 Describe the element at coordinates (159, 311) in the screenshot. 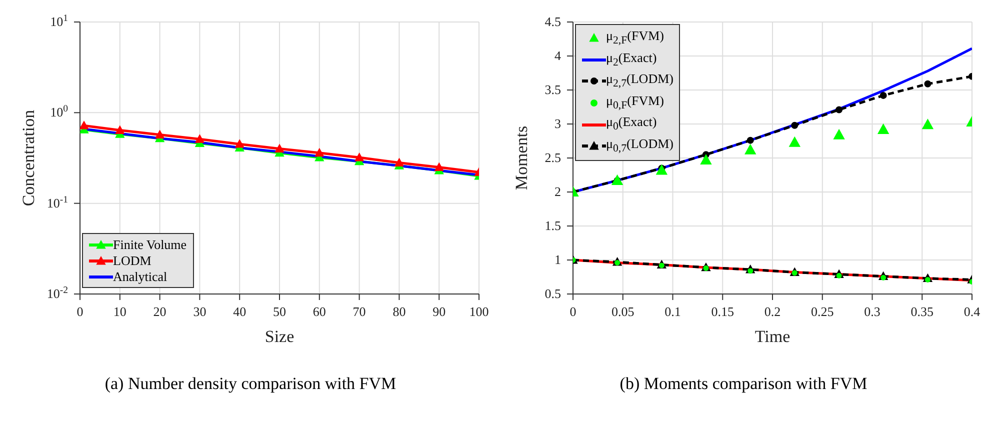

I see `x-tick-label: 20` at that location.